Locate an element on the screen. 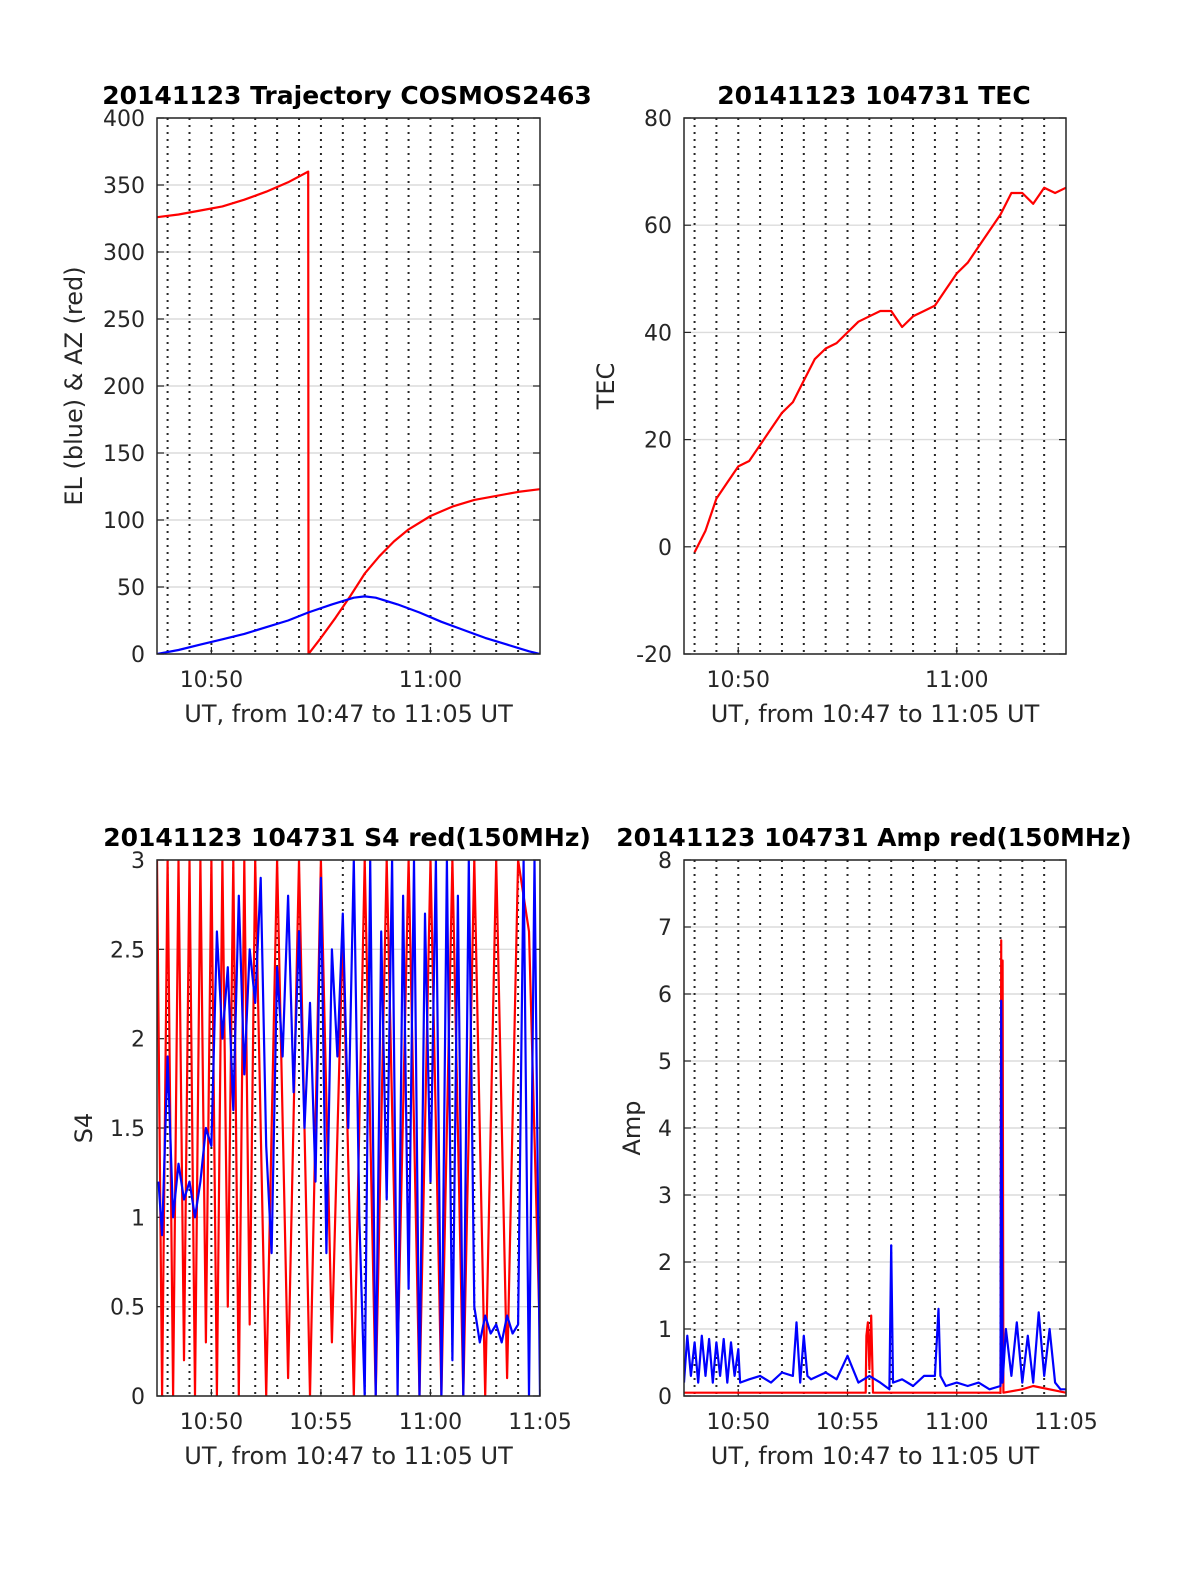 The image size is (1200, 1575). tec-xtick-label: 11:00 is located at coordinates (956, 680).